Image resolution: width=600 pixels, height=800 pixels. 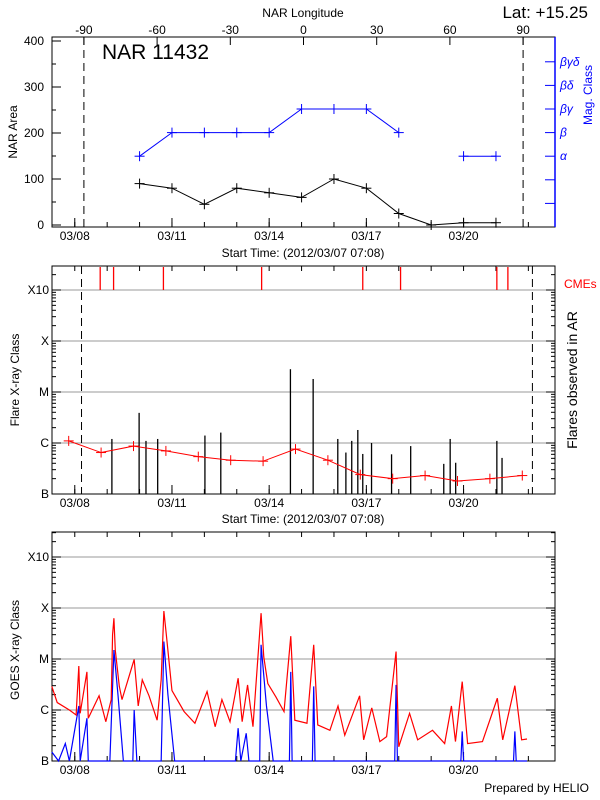 What do you see at coordinates (572, 380) in the screenshot?
I see `panel2-y2label: Flares observed in AR` at bounding box center [572, 380].